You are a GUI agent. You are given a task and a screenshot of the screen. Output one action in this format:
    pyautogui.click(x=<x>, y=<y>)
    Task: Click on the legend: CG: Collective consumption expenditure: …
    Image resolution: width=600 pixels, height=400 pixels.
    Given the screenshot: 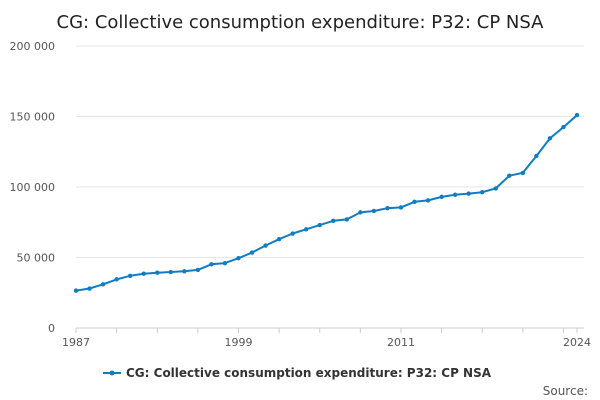 What is the action you would take?
    pyautogui.click(x=297, y=373)
    